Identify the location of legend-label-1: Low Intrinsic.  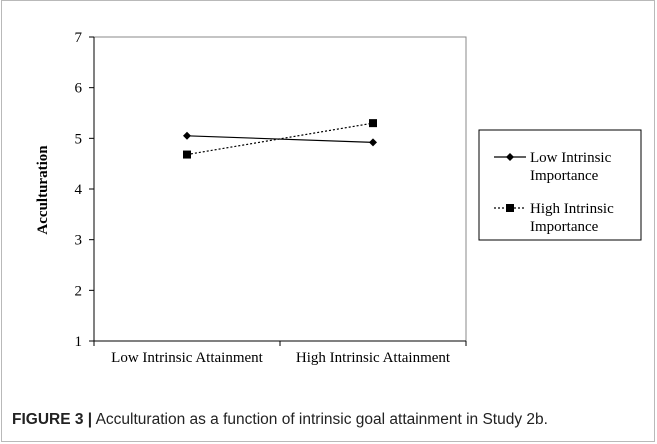
(571, 158).